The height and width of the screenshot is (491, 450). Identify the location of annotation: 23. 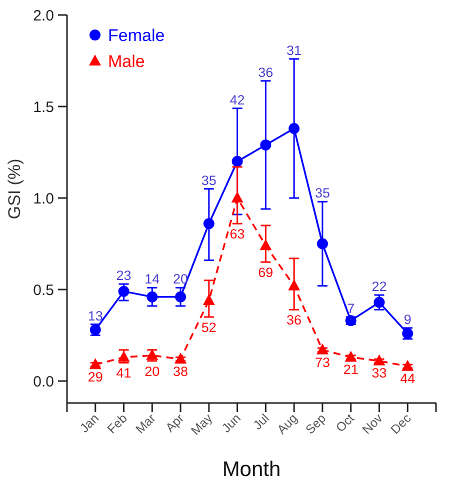
(124, 276).